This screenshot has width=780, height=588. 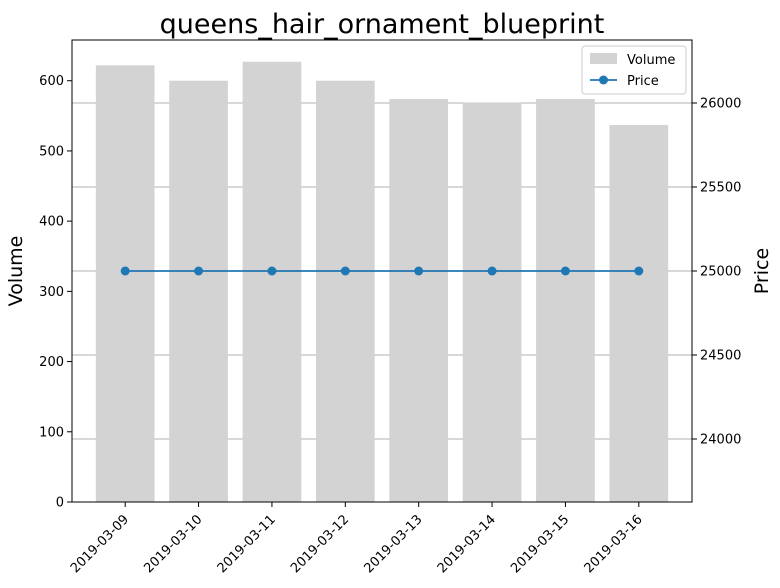 What do you see at coordinates (651, 60) in the screenshot?
I see `legend-volume-label: Volume` at bounding box center [651, 60].